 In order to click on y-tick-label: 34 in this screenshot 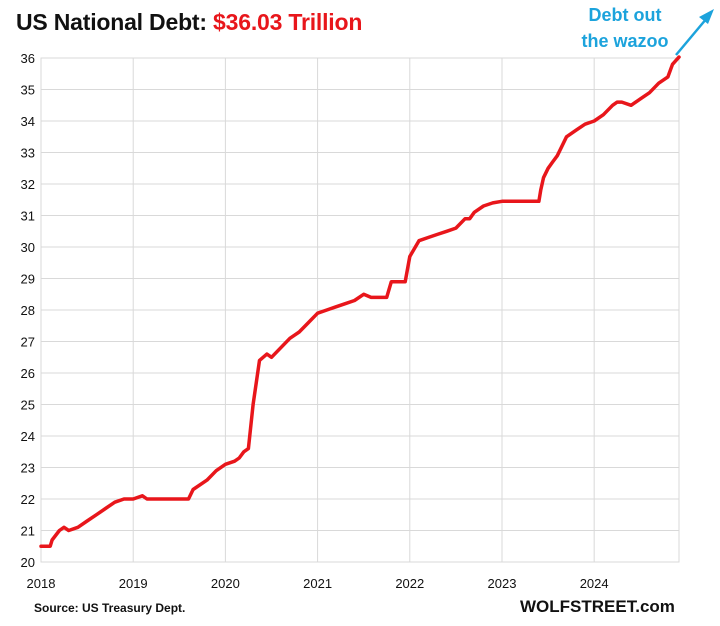, I will do `click(28, 121)`.